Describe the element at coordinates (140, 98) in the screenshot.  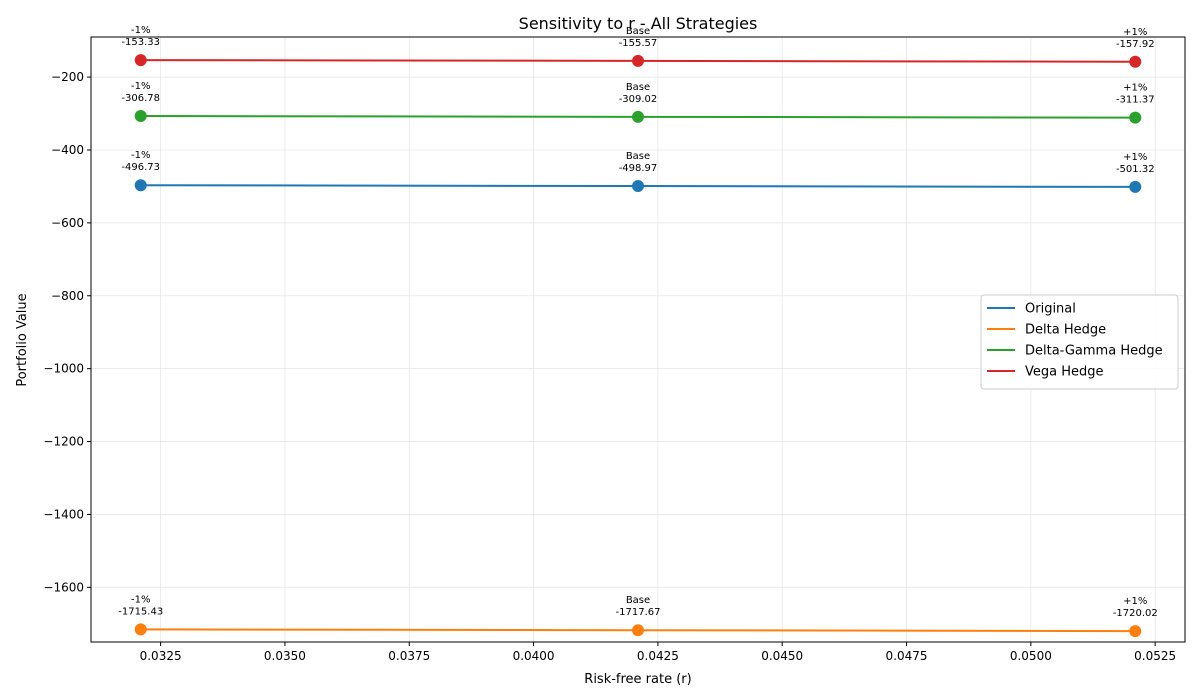
I see `data-label-value: -306.78` at that location.